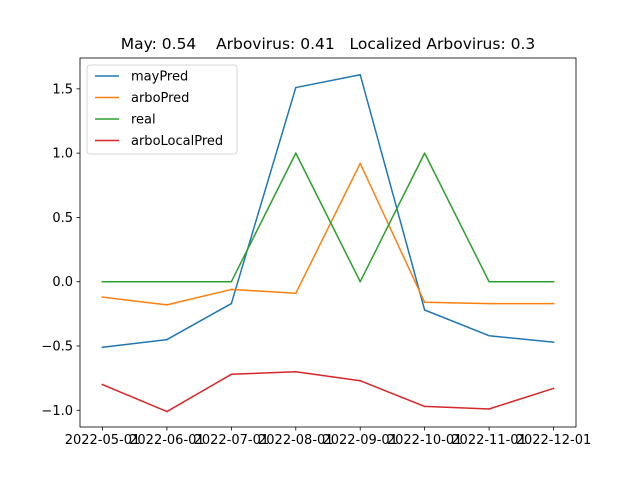 The height and width of the screenshot is (480, 640). What do you see at coordinates (296, 440) in the screenshot?
I see `x-tick-label: 2022-08-01` at bounding box center [296, 440].